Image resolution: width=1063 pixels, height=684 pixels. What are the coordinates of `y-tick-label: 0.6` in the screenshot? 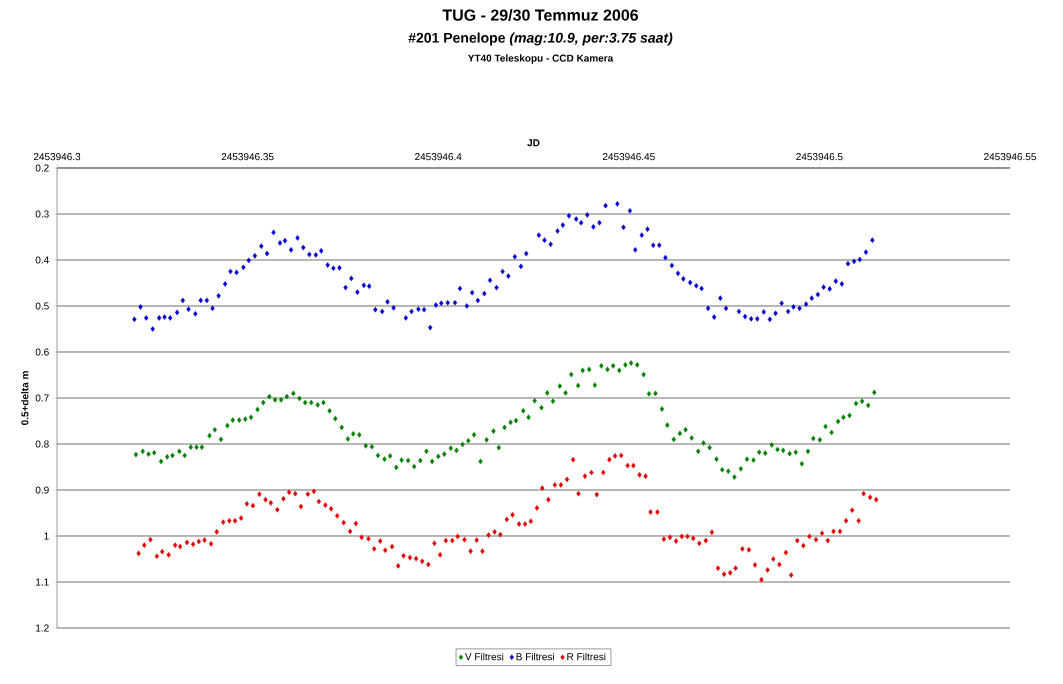 It's located at (42, 352).